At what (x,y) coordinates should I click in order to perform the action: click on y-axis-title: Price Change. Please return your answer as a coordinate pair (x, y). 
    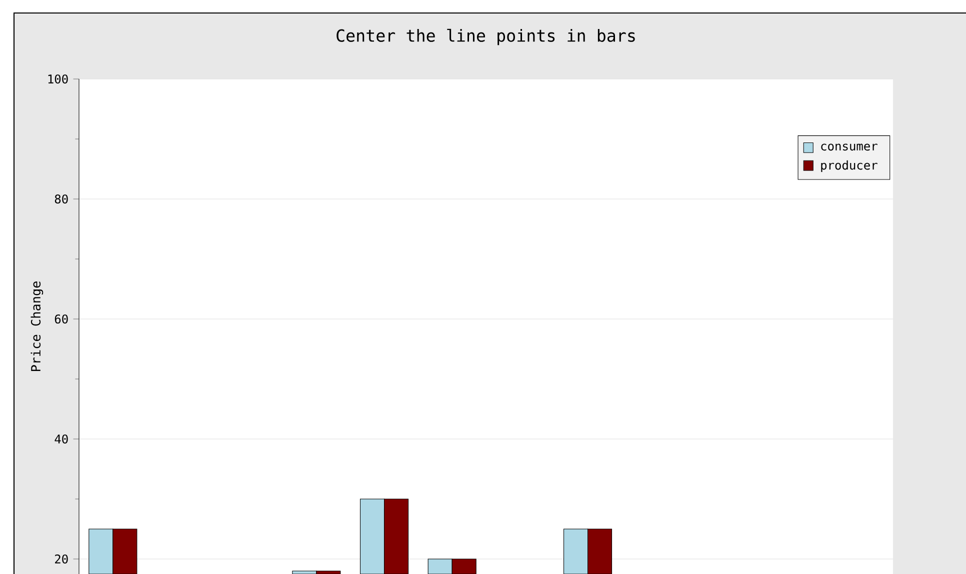
    Looking at the image, I should click on (37, 326).